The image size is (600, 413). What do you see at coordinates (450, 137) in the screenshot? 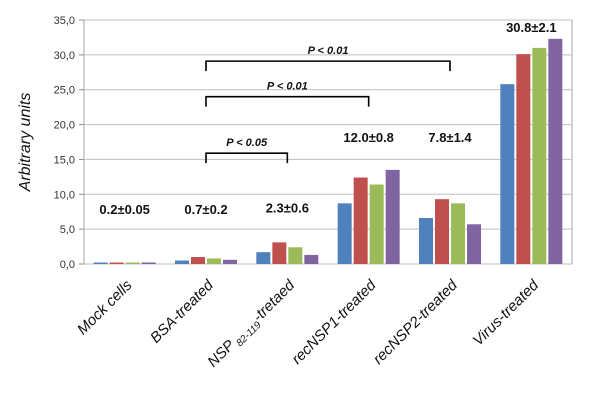
I see `value-annotation: 7.8±1.4` at bounding box center [450, 137].